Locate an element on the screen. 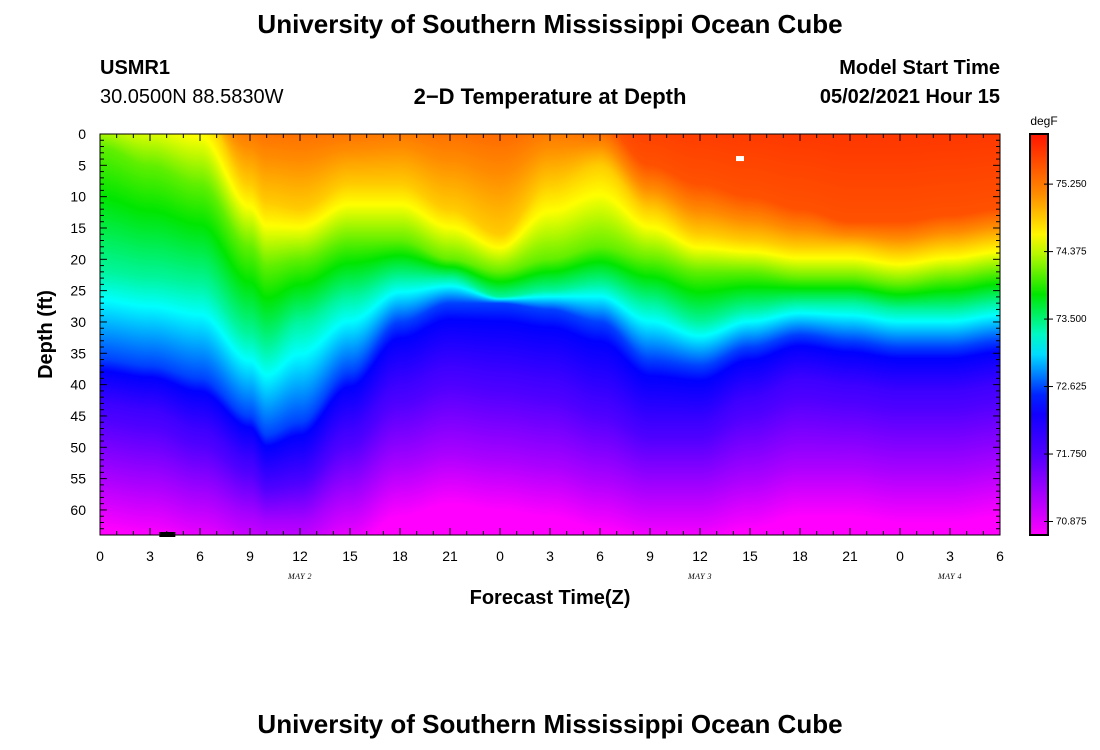  y-tick-label: 60 is located at coordinates (78, 510).